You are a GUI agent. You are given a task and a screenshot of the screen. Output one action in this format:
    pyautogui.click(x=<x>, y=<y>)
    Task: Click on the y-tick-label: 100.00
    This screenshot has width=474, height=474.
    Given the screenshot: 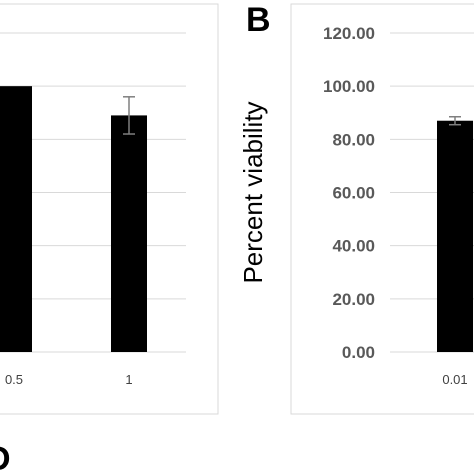 What is the action you would take?
    pyautogui.click(x=349, y=86)
    